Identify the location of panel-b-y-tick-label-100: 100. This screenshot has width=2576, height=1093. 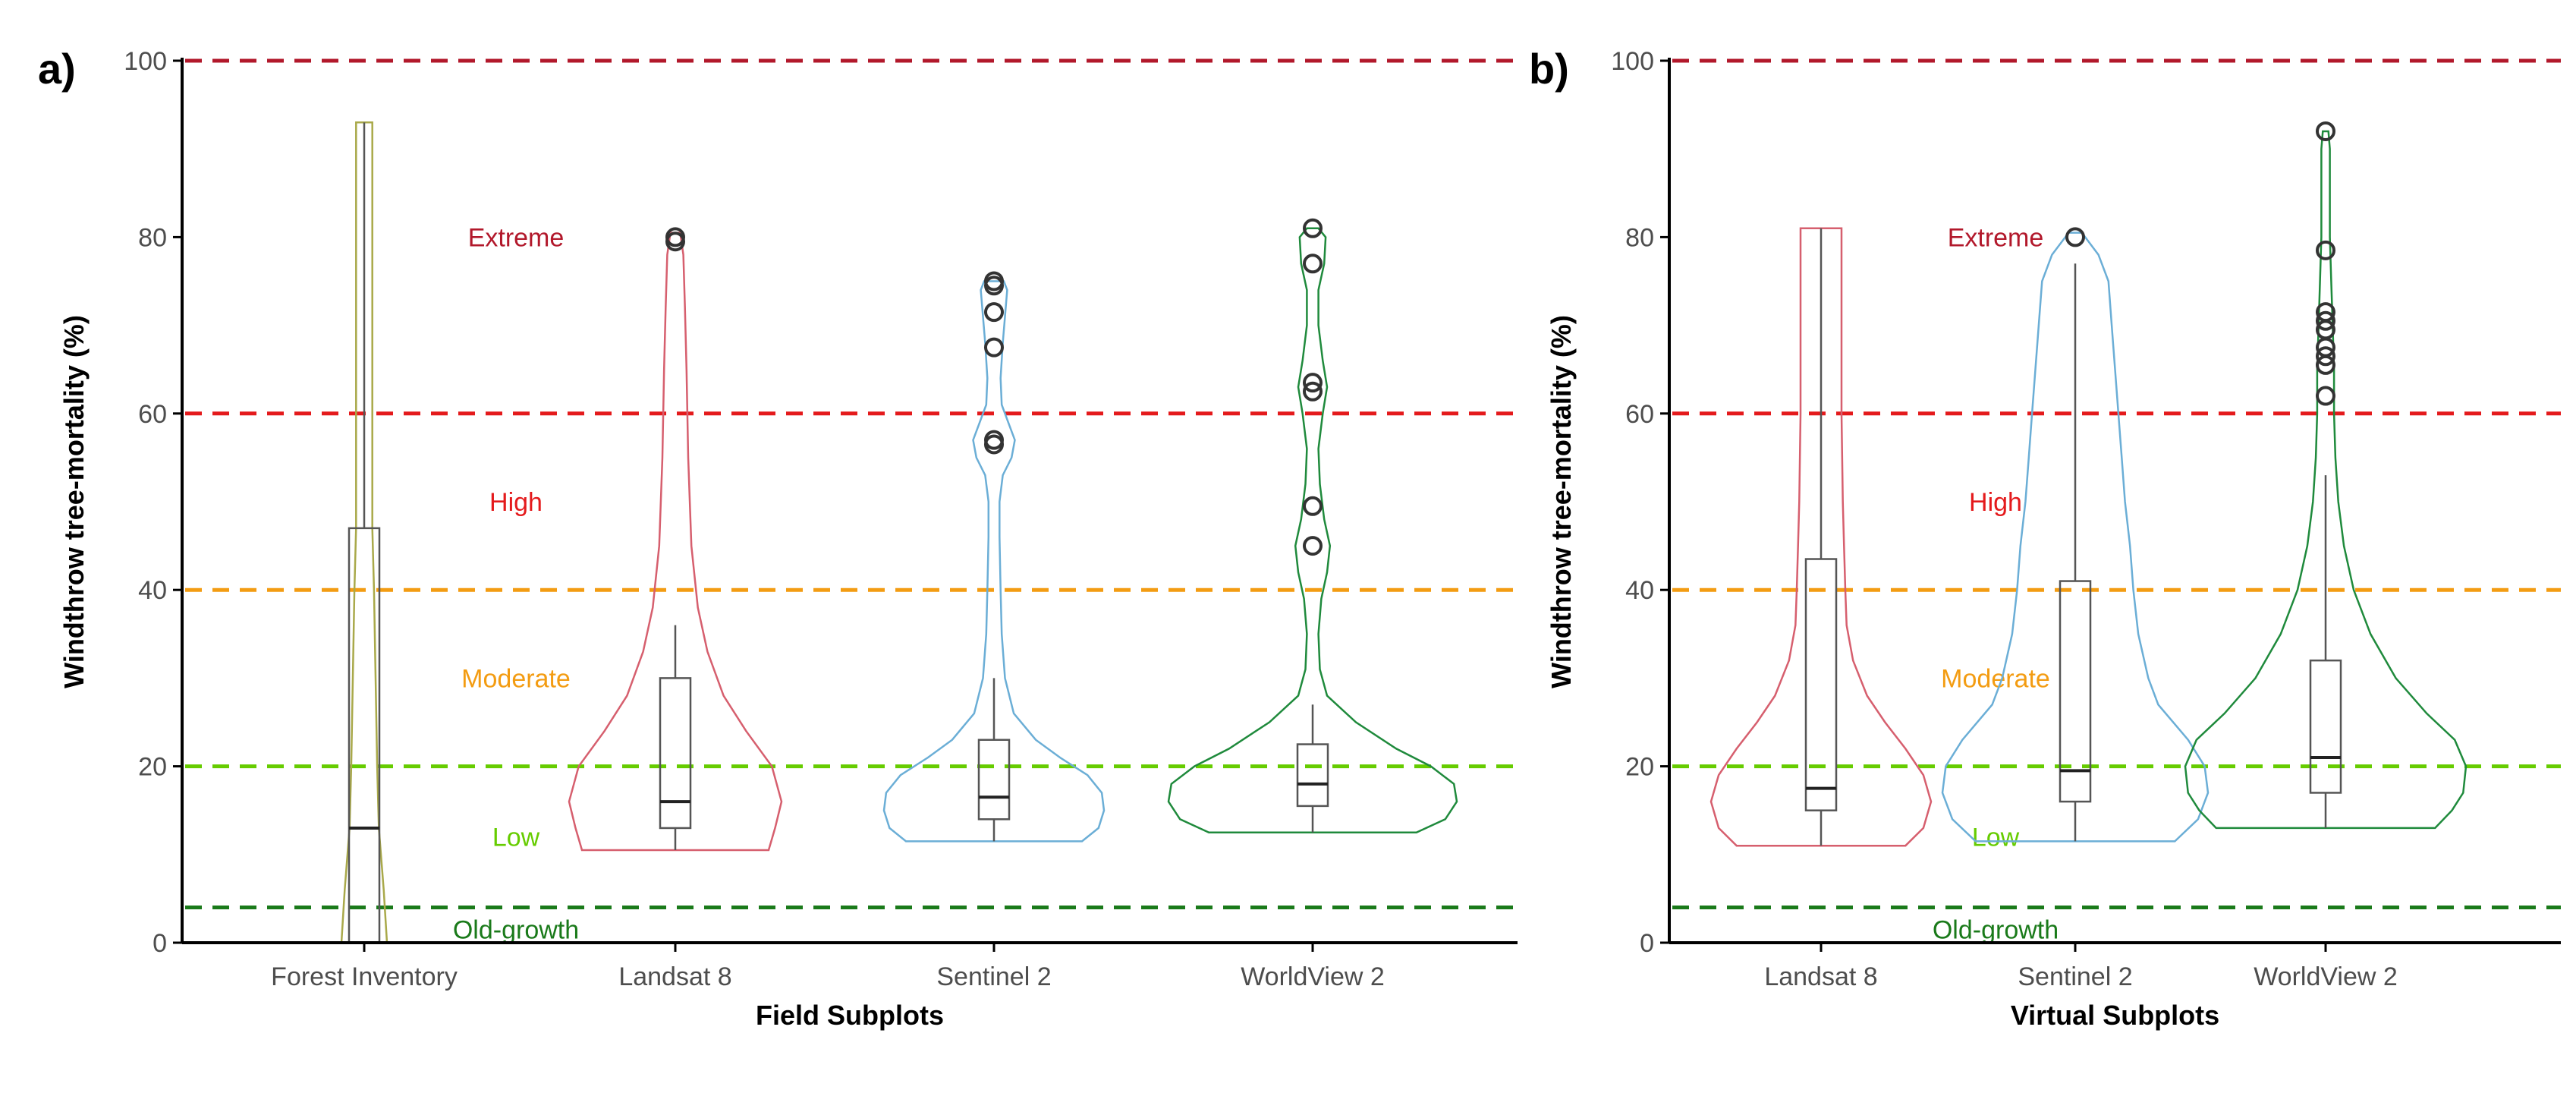
(1632, 61).